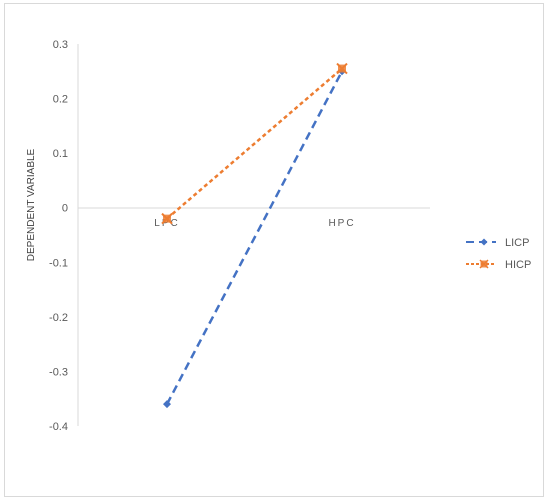 This screenshot has height=504, width=550. I want to click on y-axis-title: DEPENDENT VARIABLE, so click(31, 204).